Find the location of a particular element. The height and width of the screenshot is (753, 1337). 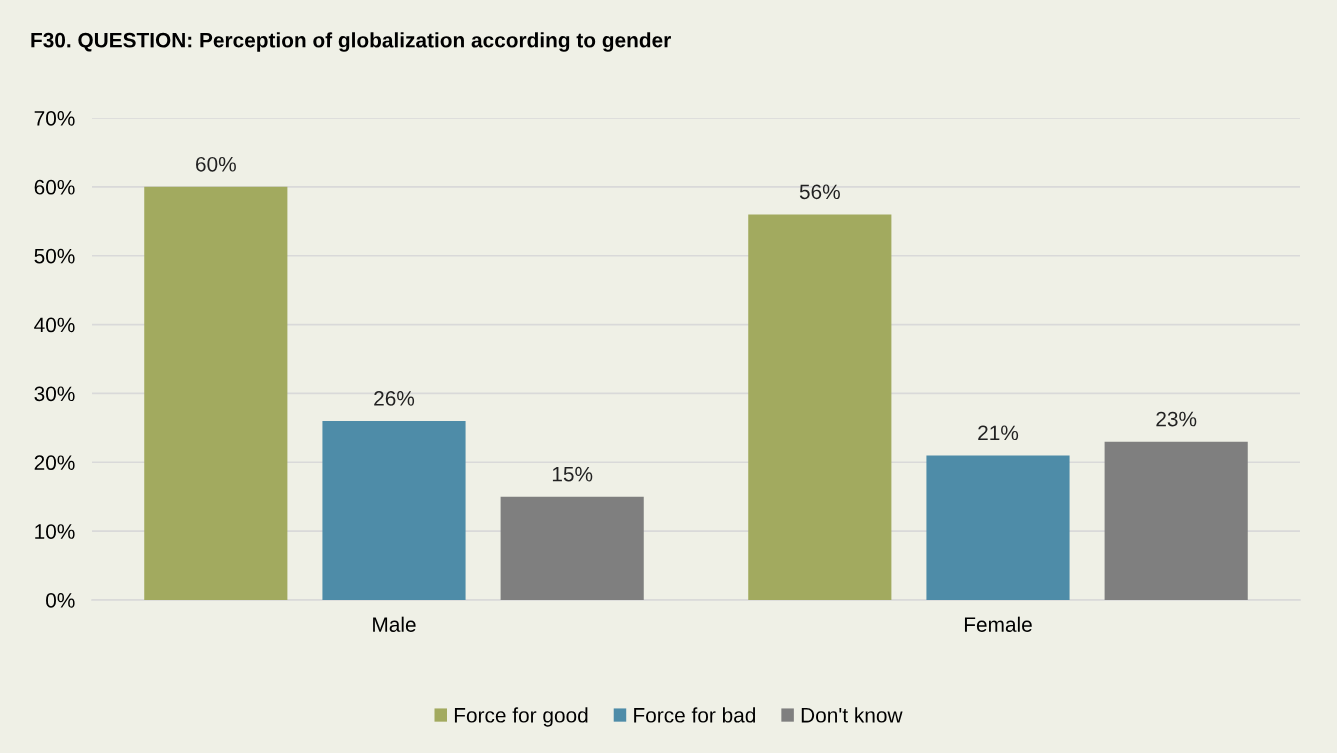

y-tick-label: 60% is located at coordinates (54, 187).